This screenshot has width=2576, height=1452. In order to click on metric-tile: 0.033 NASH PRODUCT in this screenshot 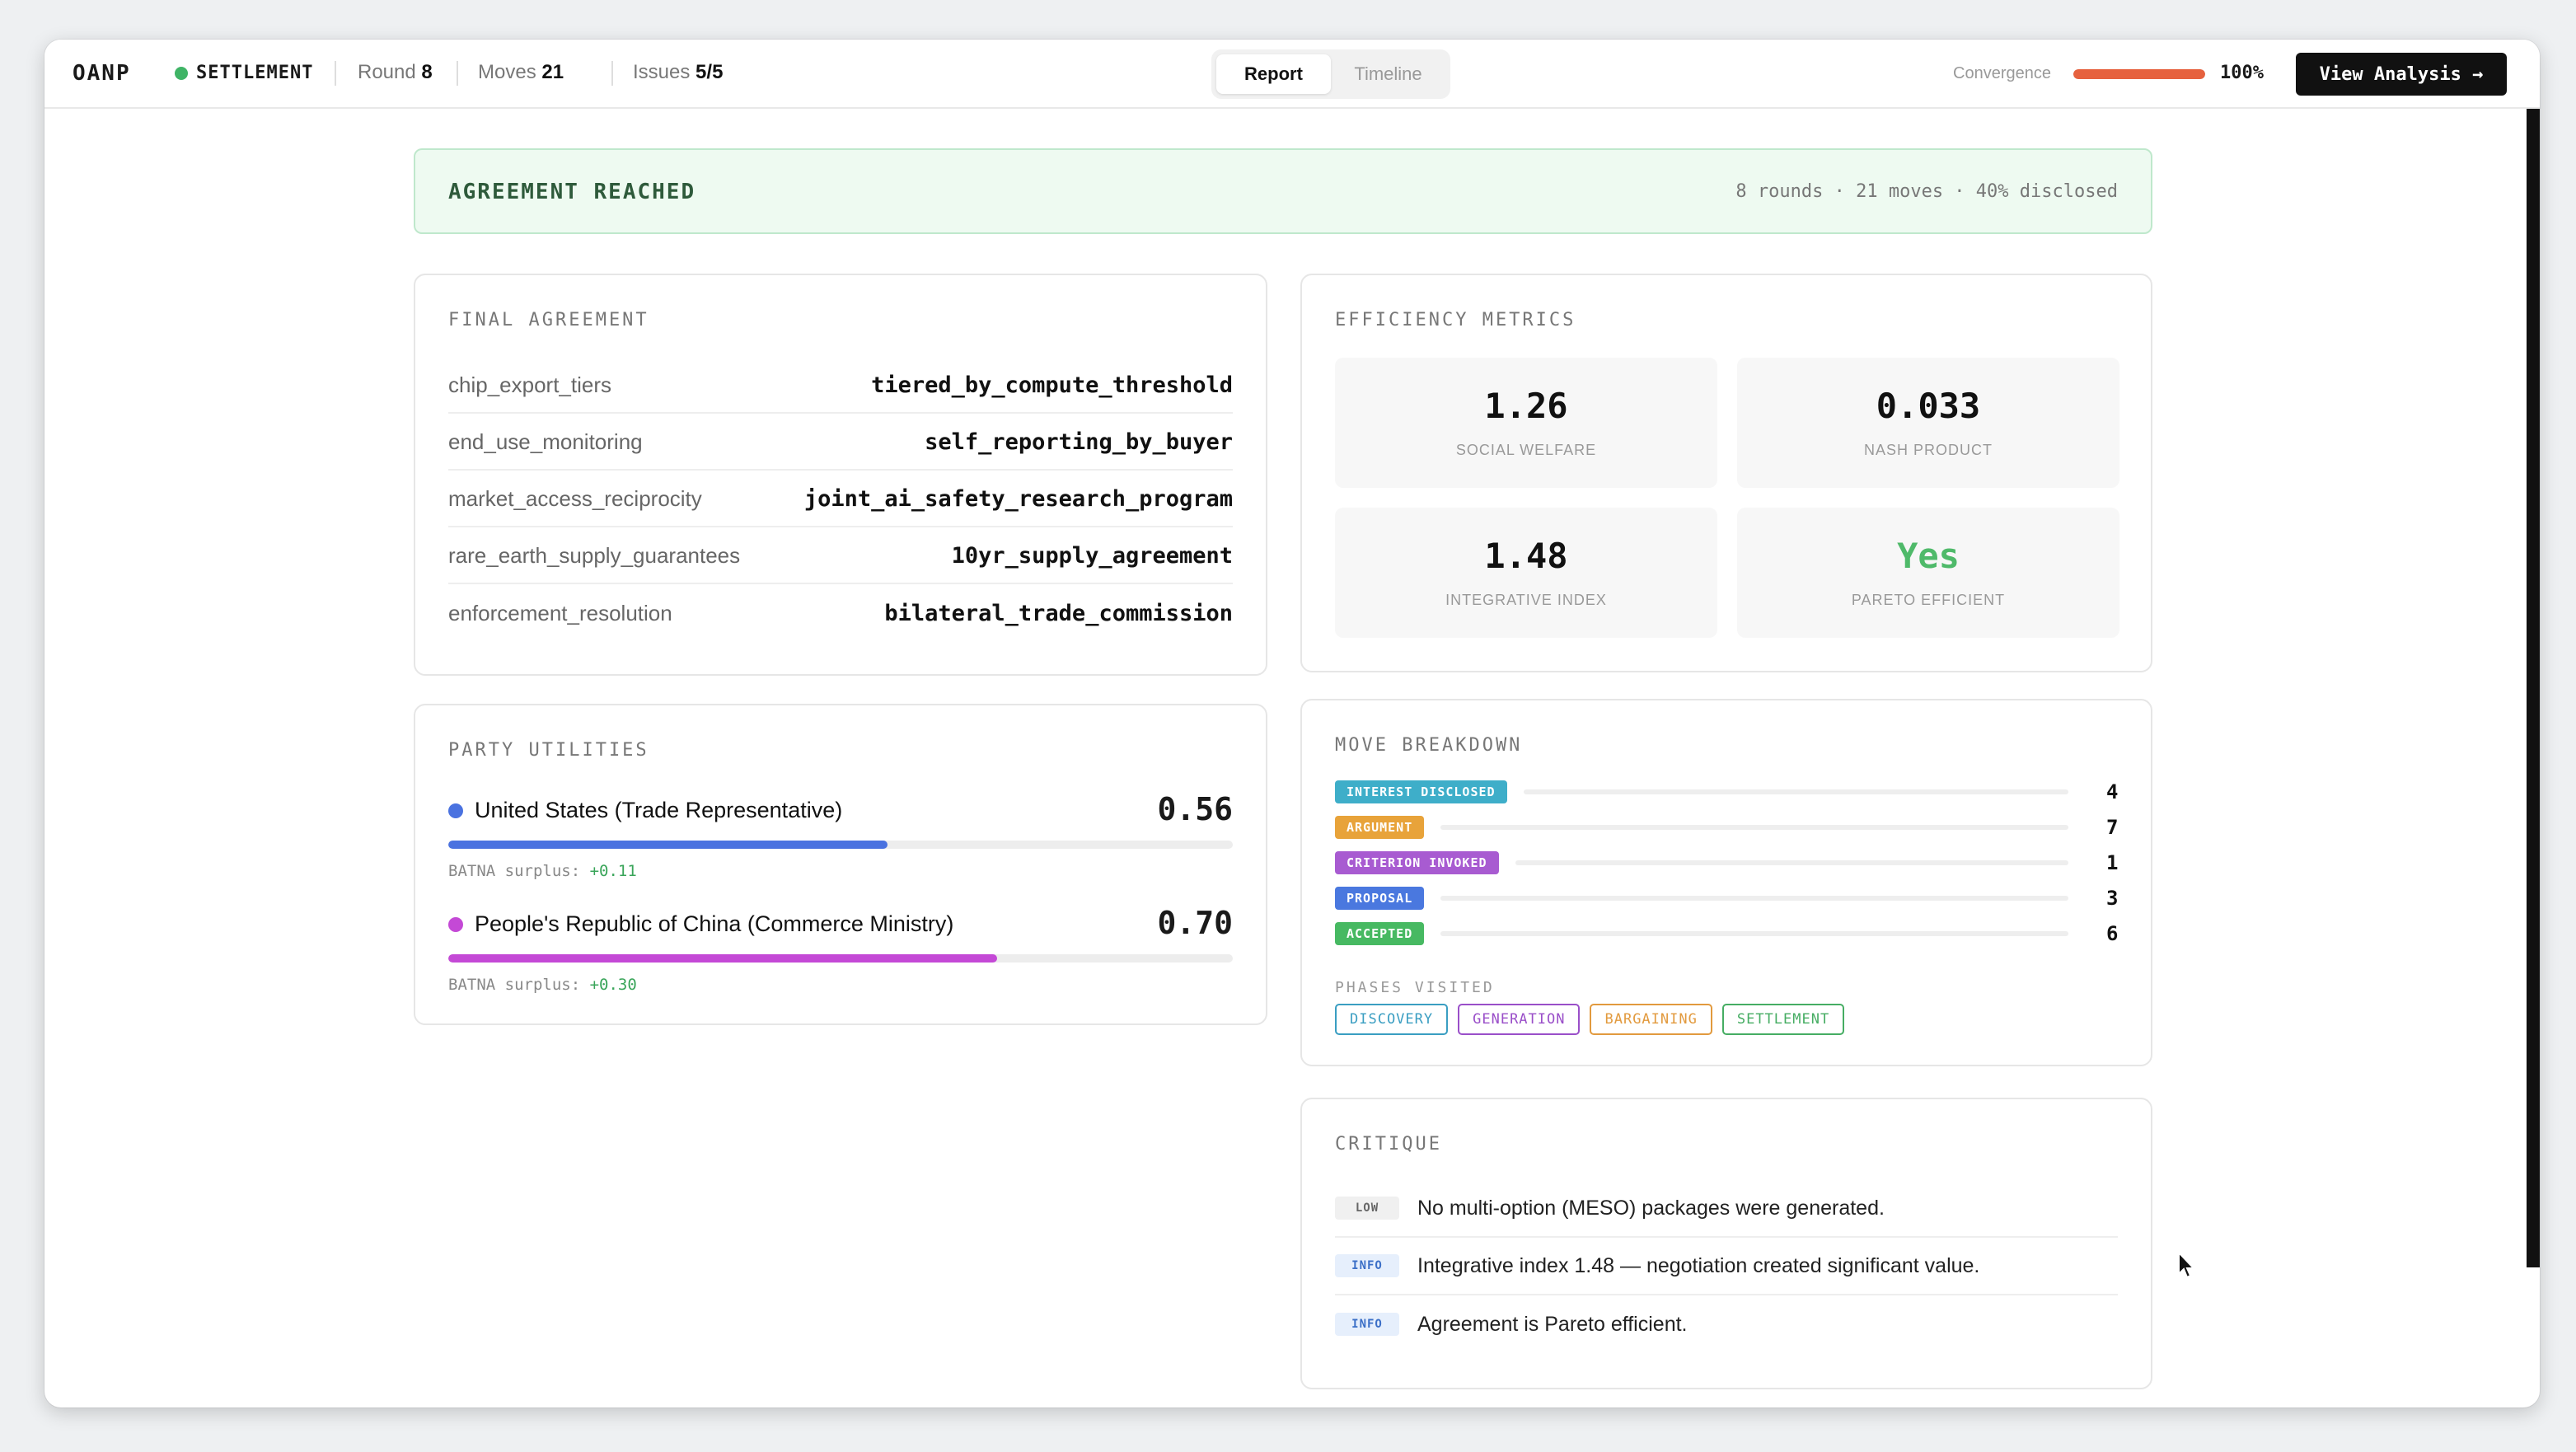, I will do `click(1928, 423)`.